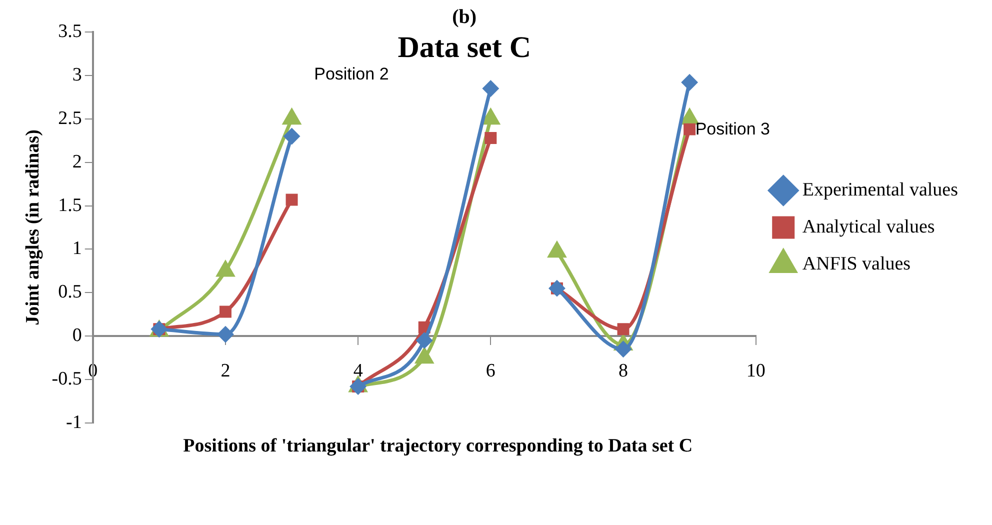 This screenshot has width=992, height=525. Describe the element at coordinates (74, 422) in the screenshot. I see `y-tick-label: -1` at that location.